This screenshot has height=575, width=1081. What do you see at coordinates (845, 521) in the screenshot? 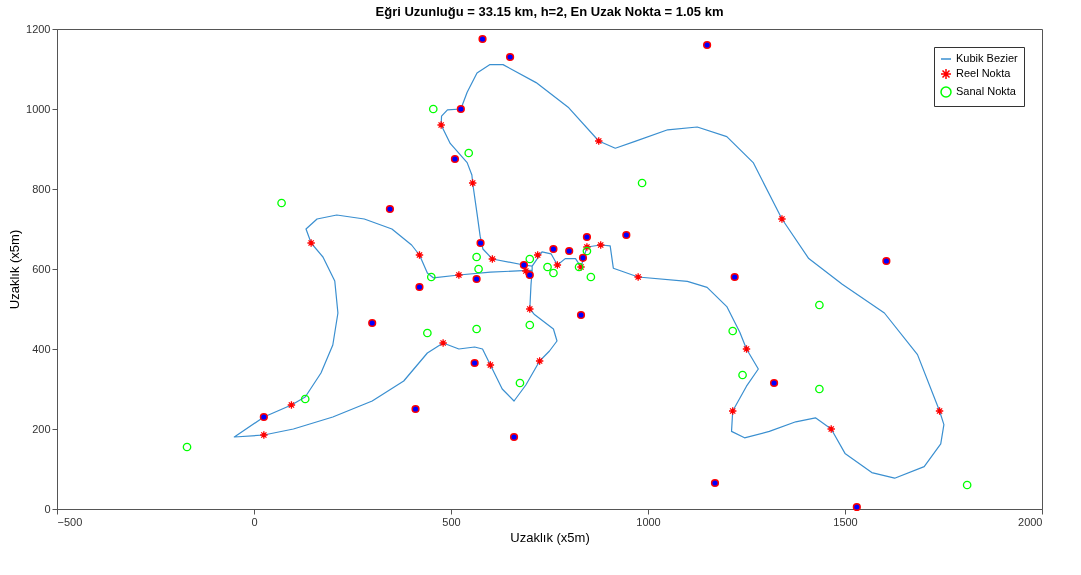
I see `x-tick-label: 1500` at bounding box center [845, 521].